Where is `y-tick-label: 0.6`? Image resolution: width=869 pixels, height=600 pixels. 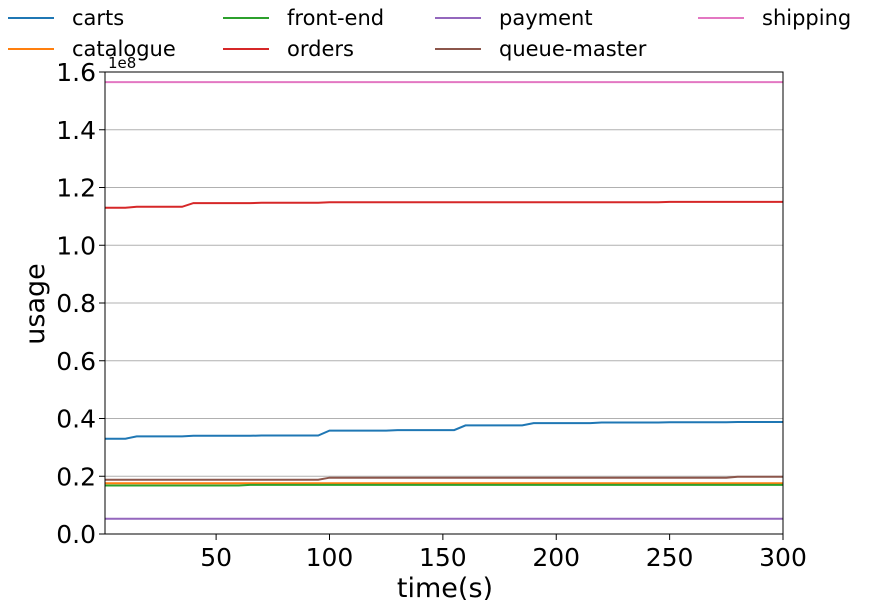
y-tick-label: 0.6 is located at coordinates (76, 361).